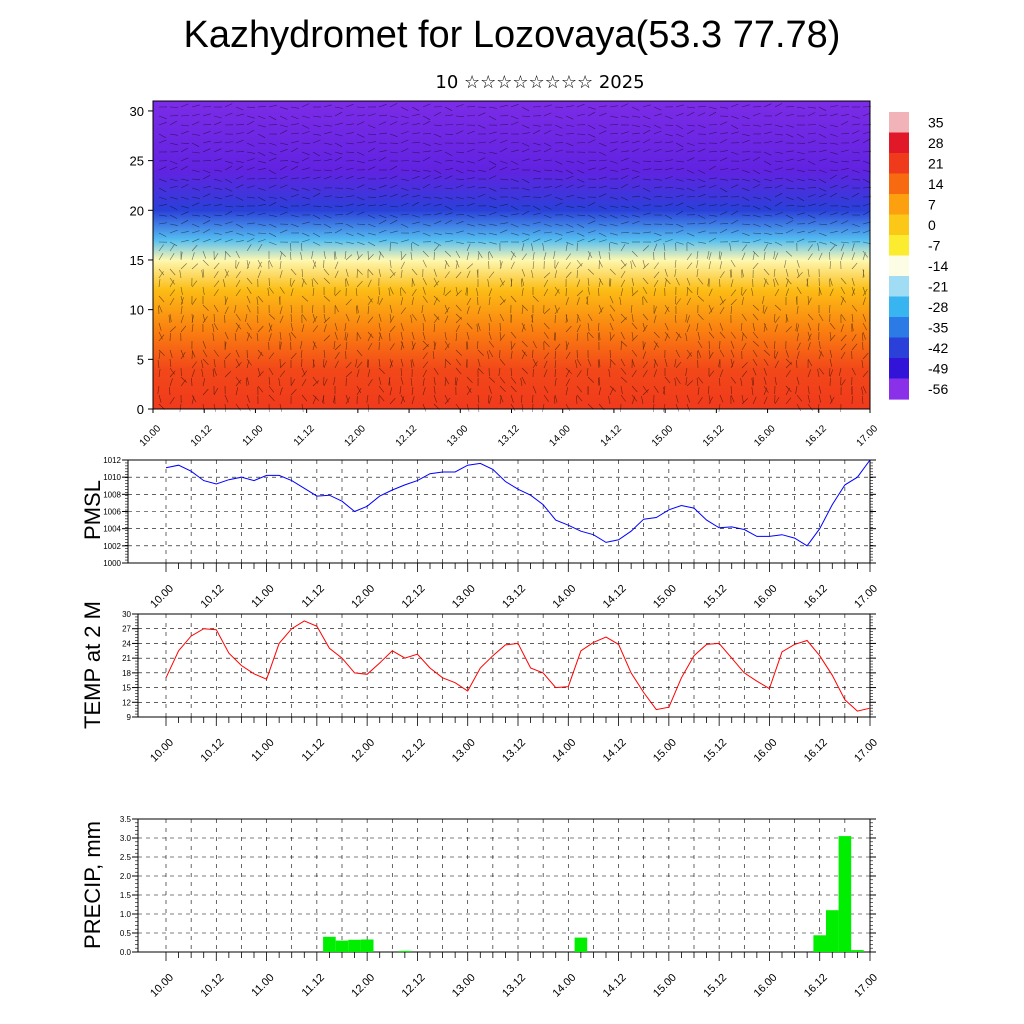 This screenshot has width=1024, height=1024. I want to click on x-tick-label: 11.00, so click(262, 596).